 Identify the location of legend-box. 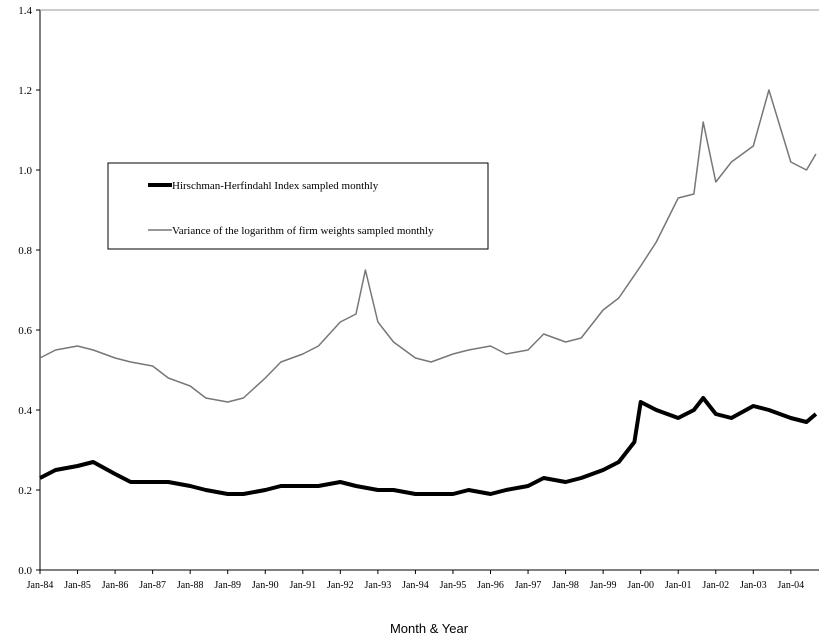
(298, 206).